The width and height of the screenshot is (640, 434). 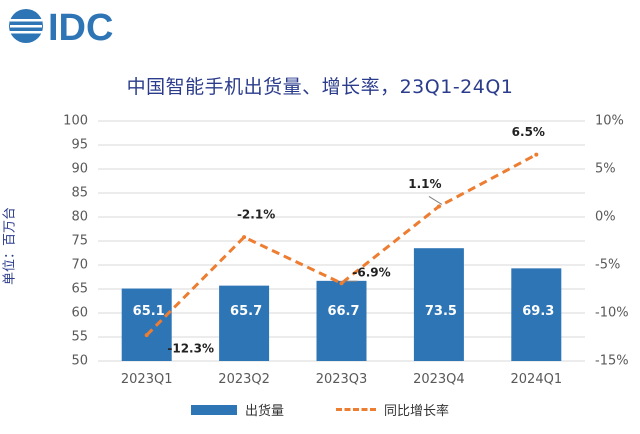 What do you see at coordinates (79, 169) in the screenshot?
I see `y-left-tick-label: 90` at bounding box center [79, 169].